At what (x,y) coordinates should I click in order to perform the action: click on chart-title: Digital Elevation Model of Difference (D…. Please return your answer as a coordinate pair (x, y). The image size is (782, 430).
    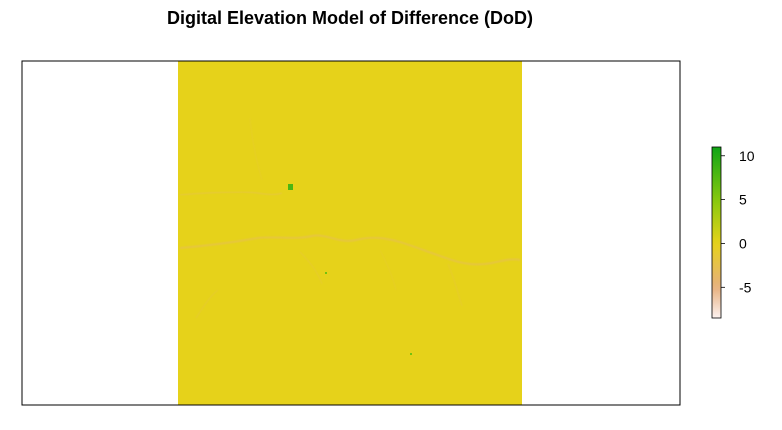
    Looking at the image, I should click on (350, 18).